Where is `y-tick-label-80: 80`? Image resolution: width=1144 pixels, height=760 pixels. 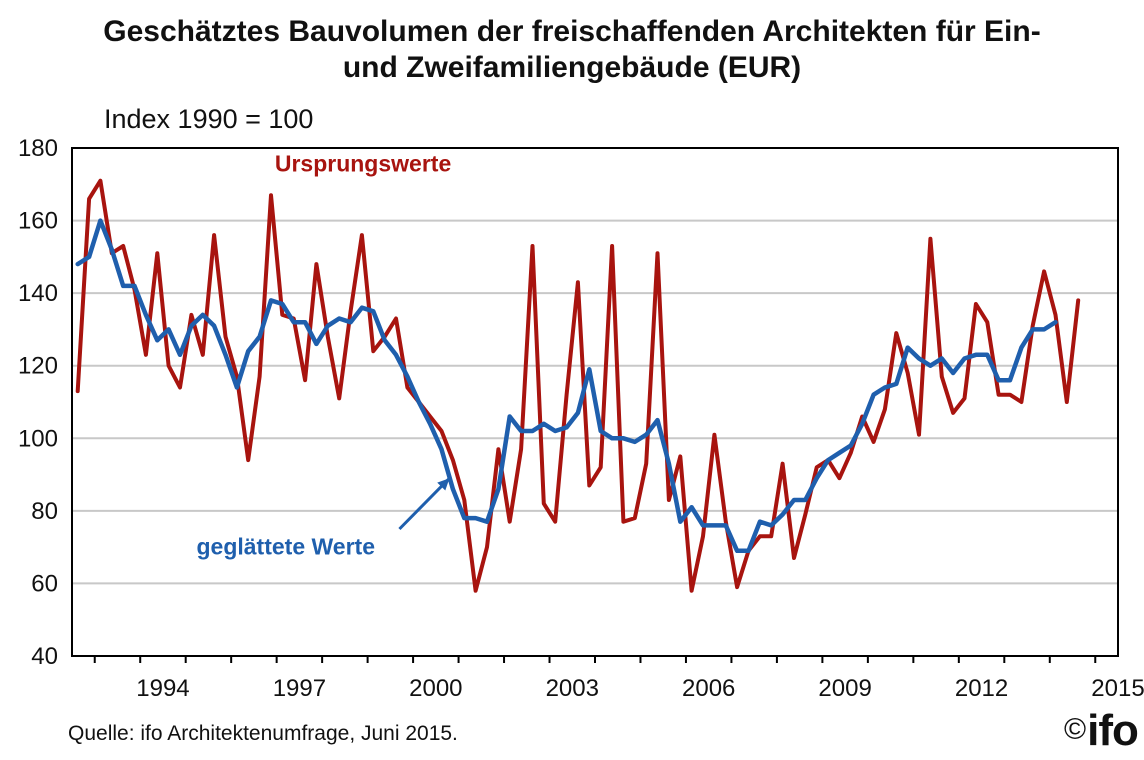 y-tick-label-80: 80 is located at coordinates (44, 511).